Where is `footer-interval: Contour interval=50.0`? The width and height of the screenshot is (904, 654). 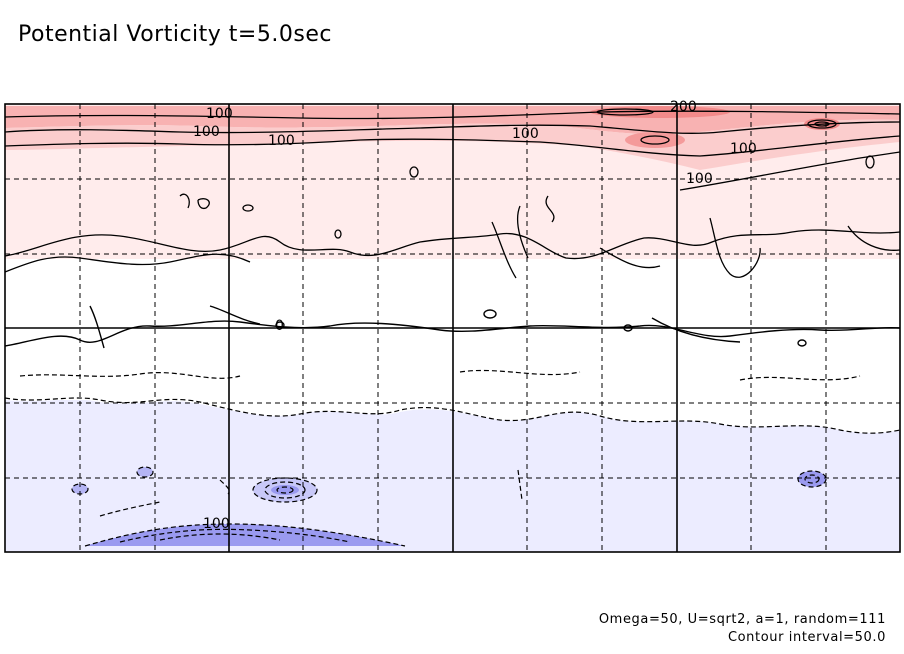
footer-interval: Contour interval=50.0 is located at coordinates (806, 637).